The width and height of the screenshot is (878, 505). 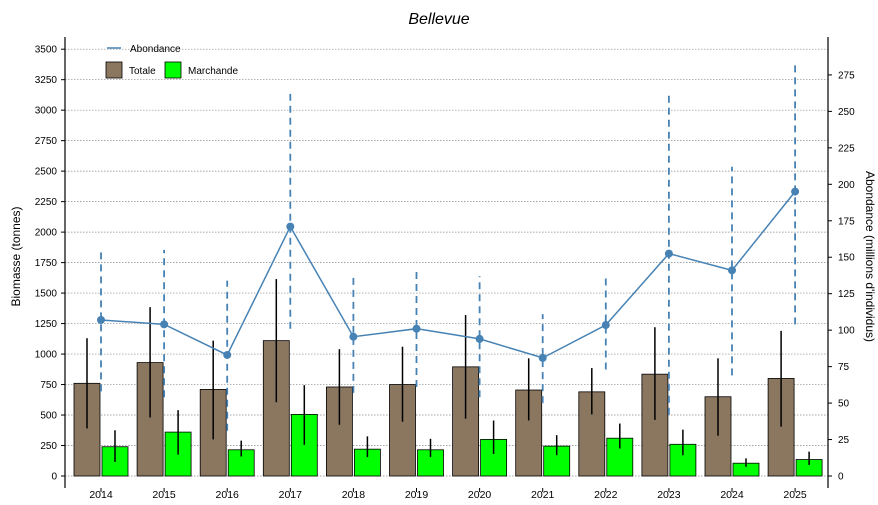 What do you see at coordinates (844, 404) in the screenshot?
I see `y-tick-label-right: 50` at bounding box center [844, 404].